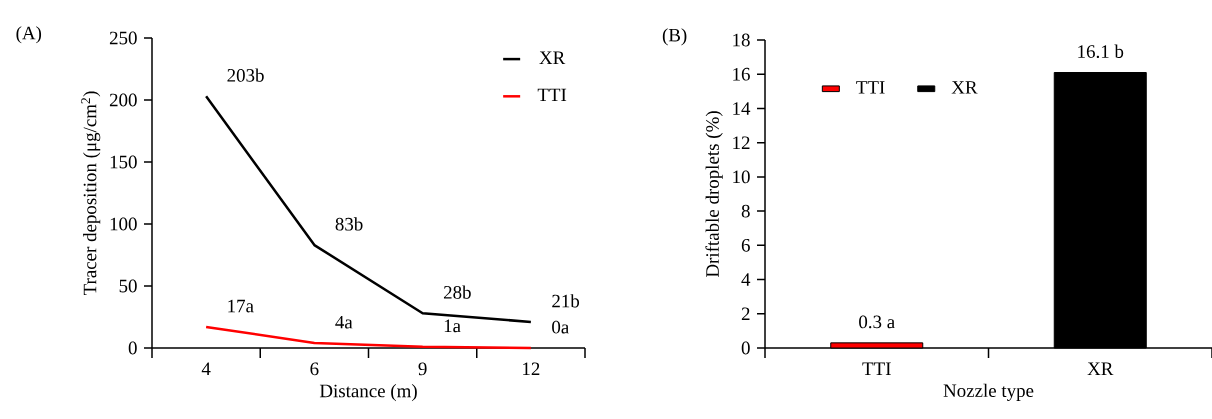 This screenshot has height=419, width=1212. What do you see at coordinates (452, 326) in the screenshot?
I see `data-label: 1a` at bounding box center [452, 326].